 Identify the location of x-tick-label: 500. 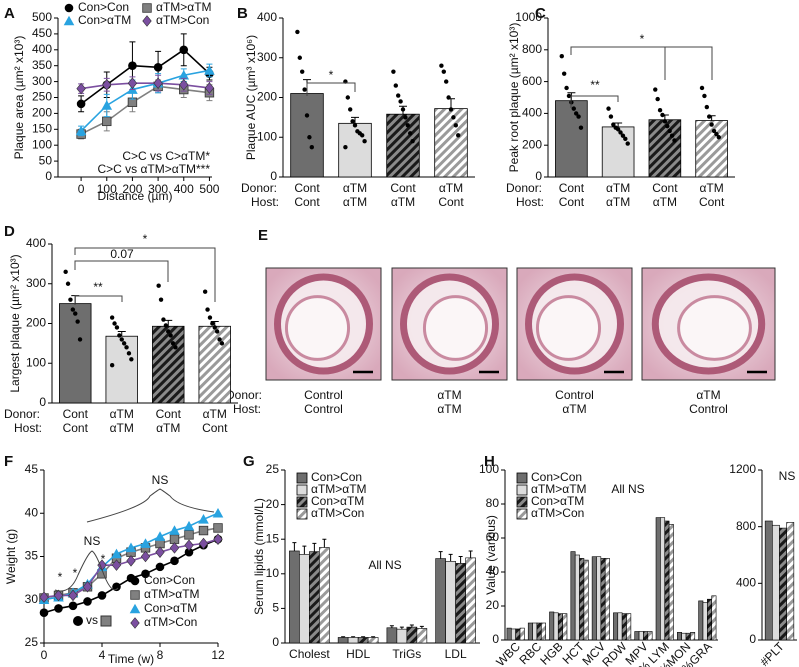
(209, 189).